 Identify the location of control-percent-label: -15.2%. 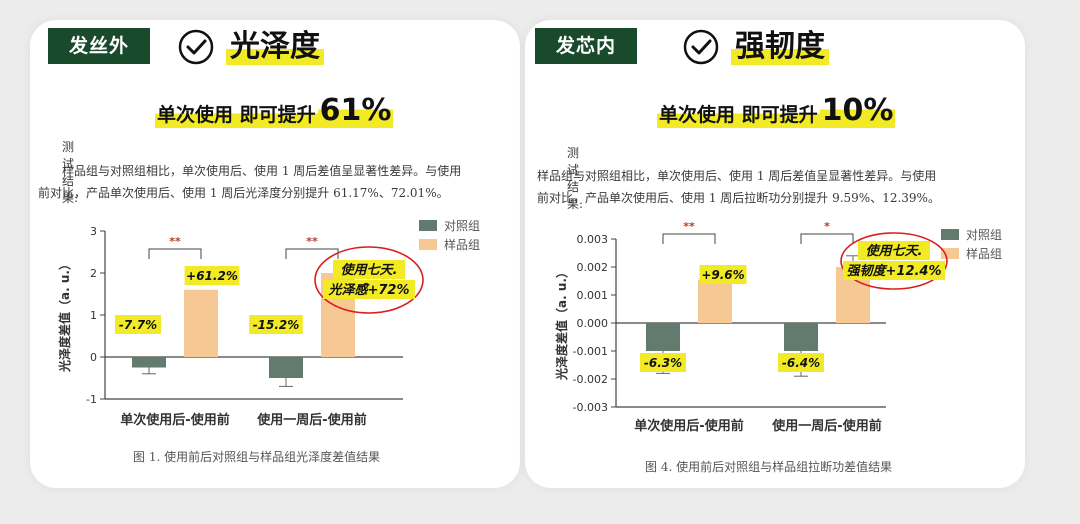
(276, 325).